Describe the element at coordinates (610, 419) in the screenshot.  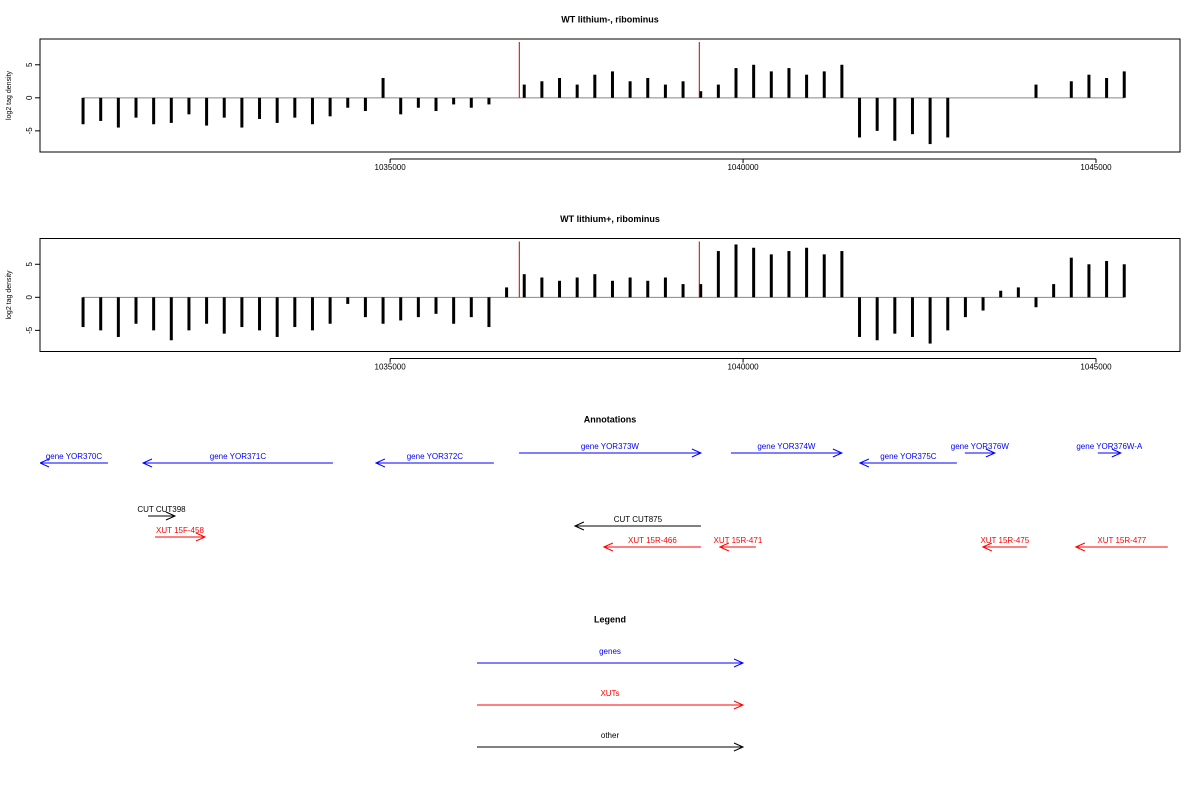
I see `annotations-title: Annotations` at that location.